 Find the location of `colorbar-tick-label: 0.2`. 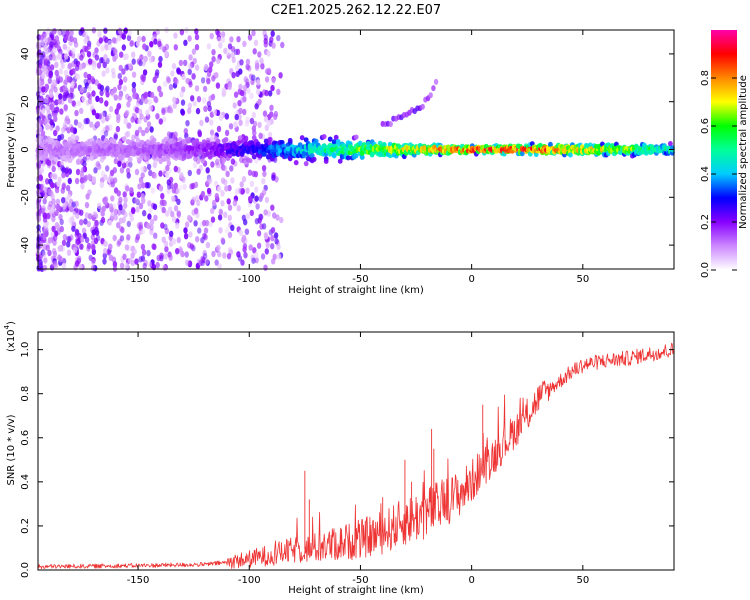

colorbar-tick-label: 0.2 is located at coordinates (705, 222).